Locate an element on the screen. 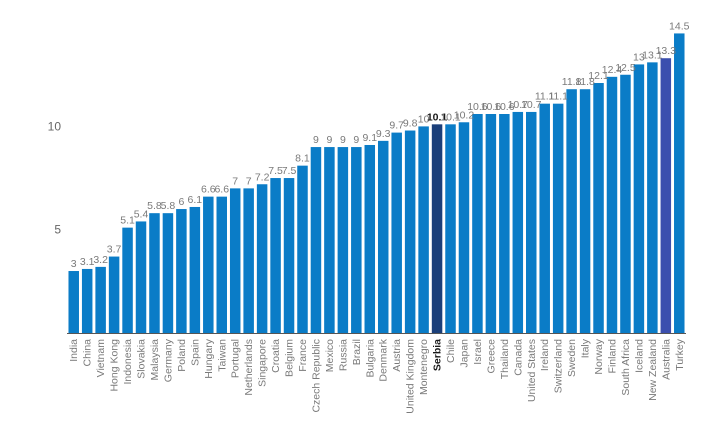  x-tick-label: United Kingdom is located at coordinates (411, 376).